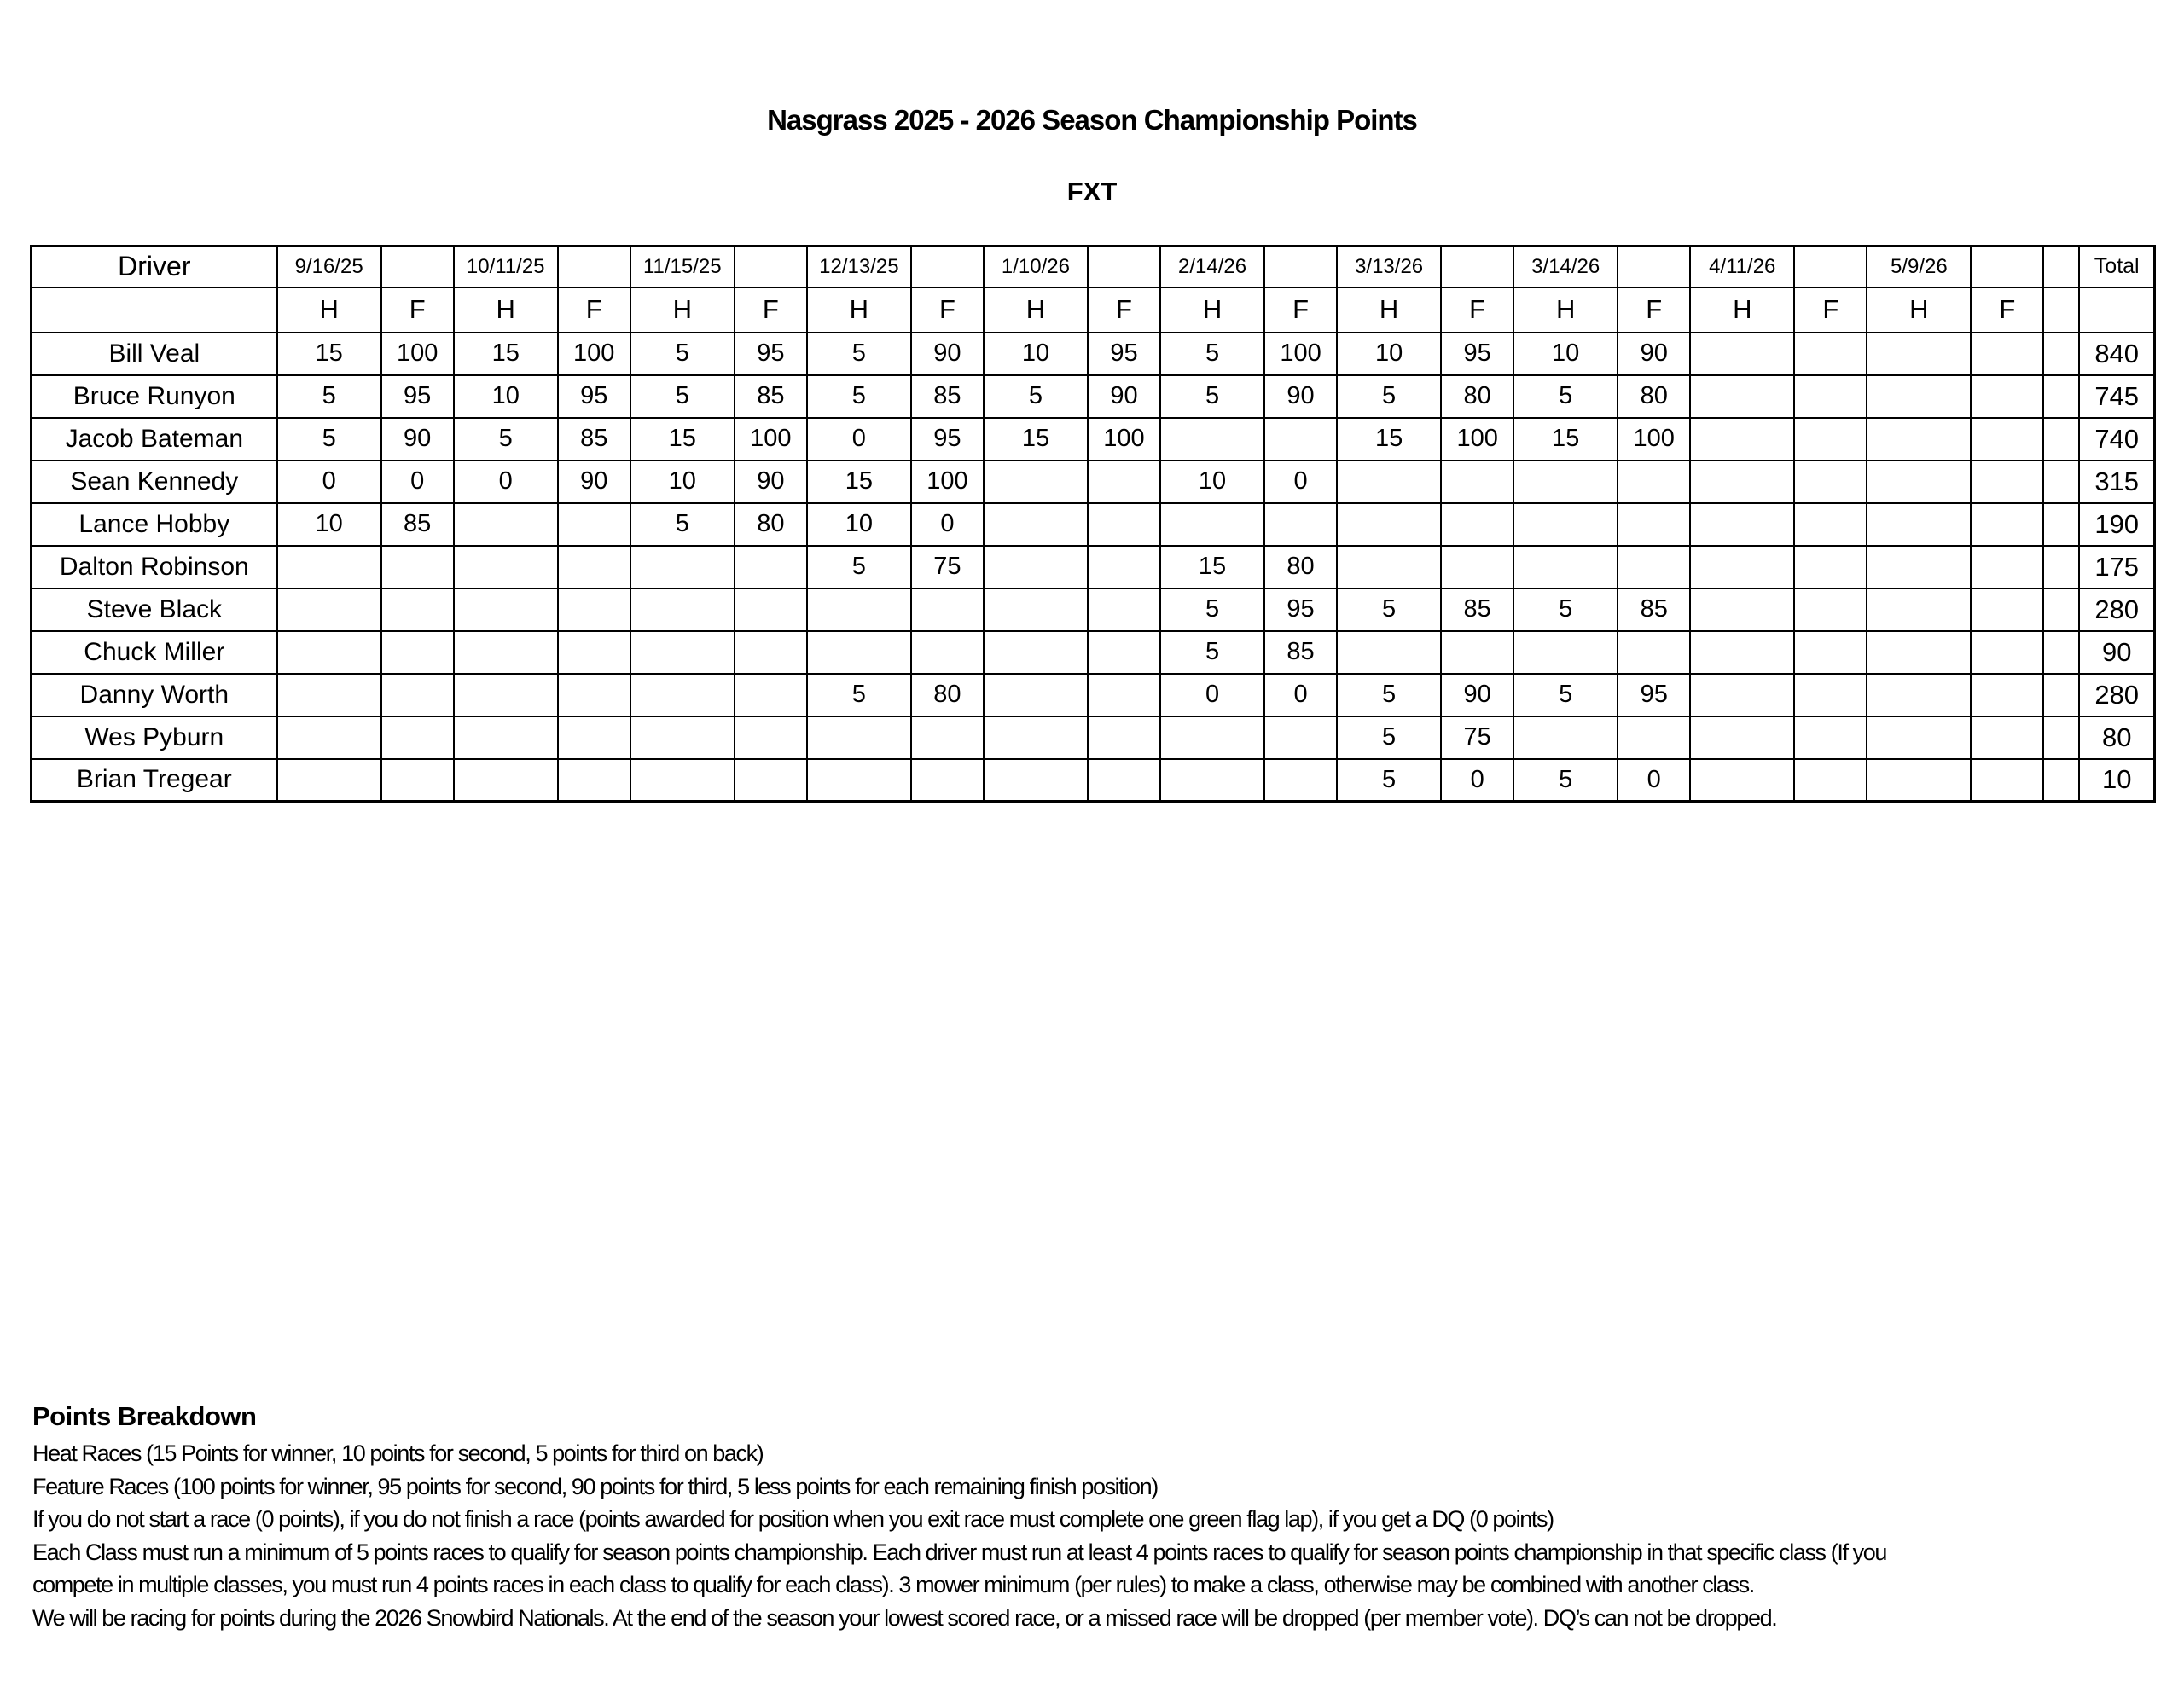 The width and height of the screenshot is (2184, 1687). What do you see at coordinates (947, 396) in the screenshot?
I see `score-cell: 85` at bounding box center [947, 396].